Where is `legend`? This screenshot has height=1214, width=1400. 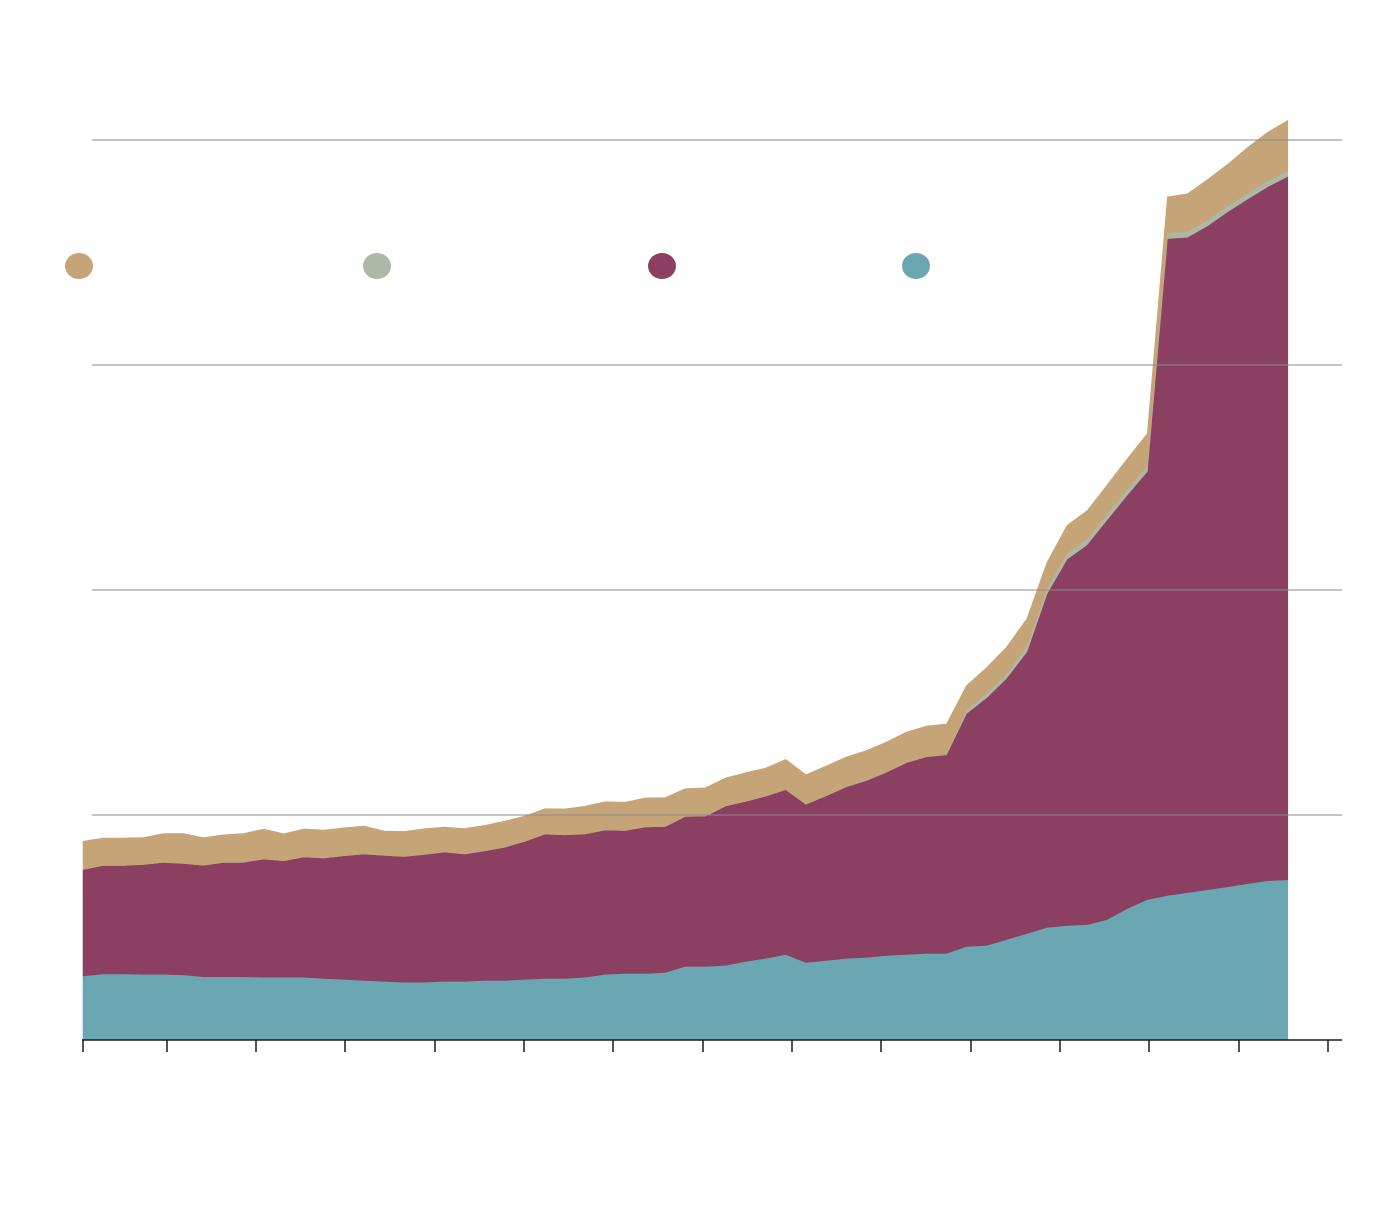
legend is located at coordinates (497, 266).